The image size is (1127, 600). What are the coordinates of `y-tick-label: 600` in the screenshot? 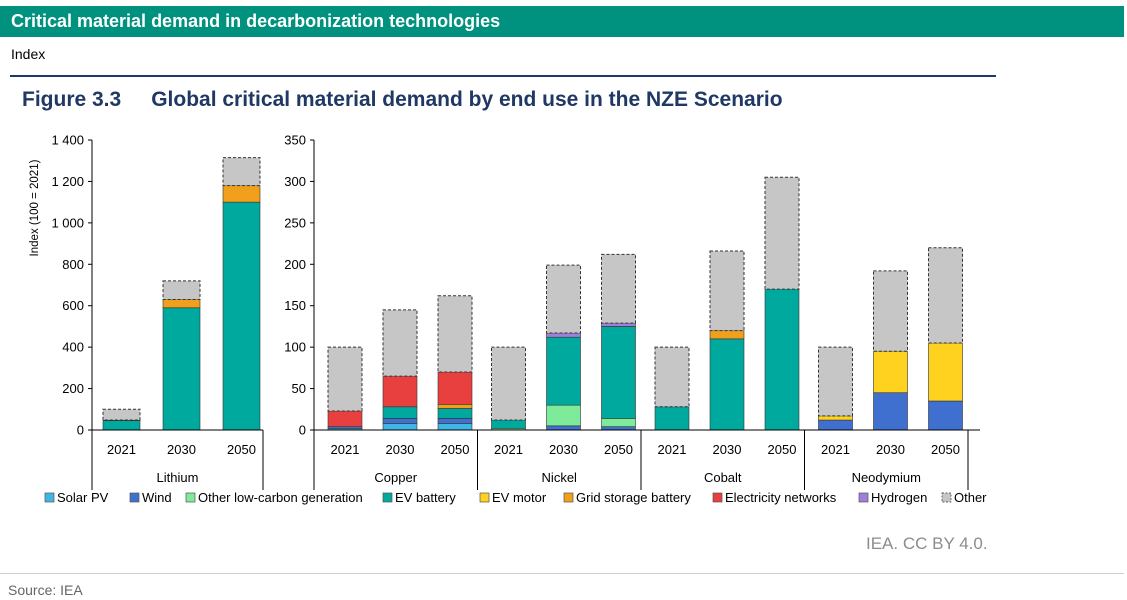 It's located at (73, 305).